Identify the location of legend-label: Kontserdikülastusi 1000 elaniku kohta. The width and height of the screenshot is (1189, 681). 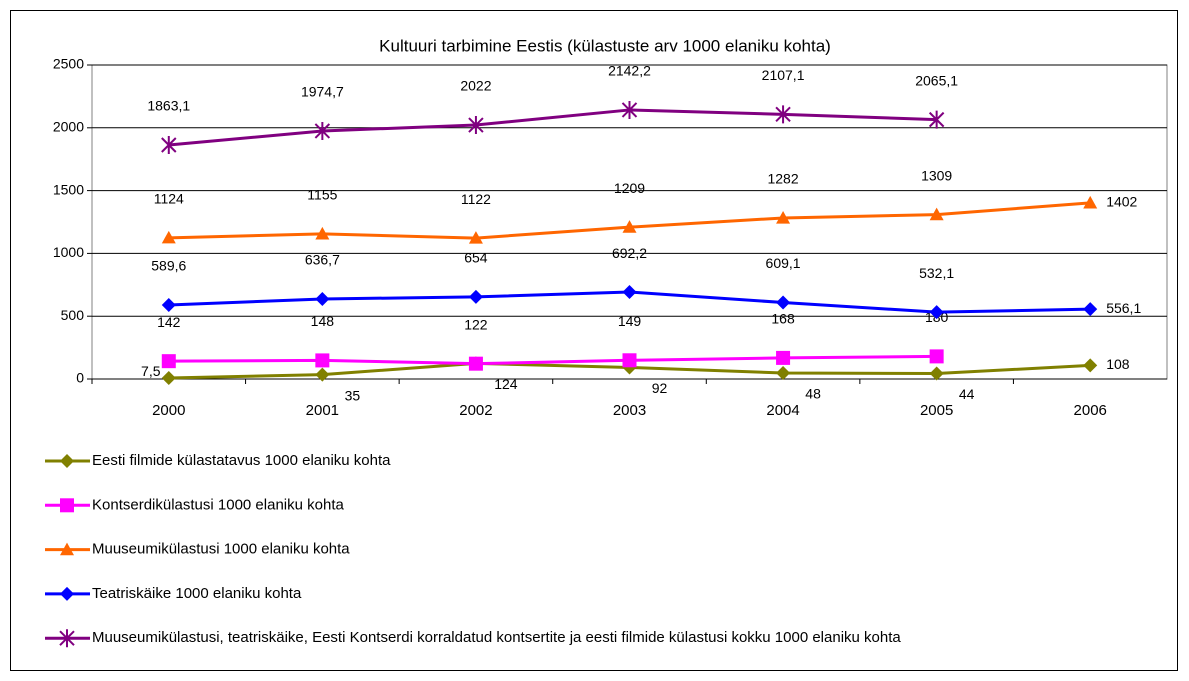
(218, 504).